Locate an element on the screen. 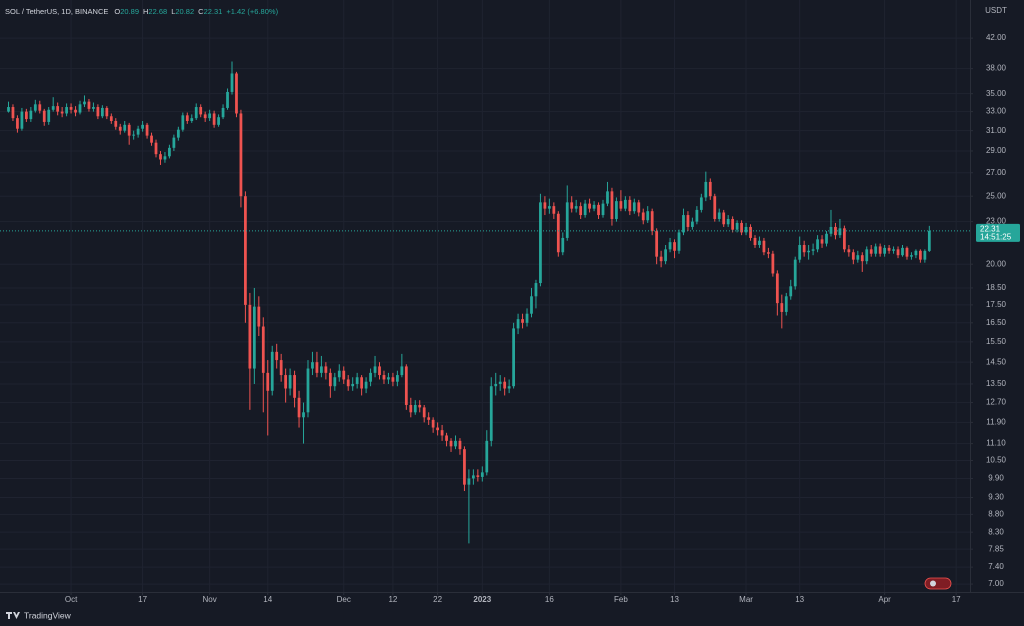 The image size is (1024, 626). y-tick-label: 33.00 is located at coordinates (996, 111).